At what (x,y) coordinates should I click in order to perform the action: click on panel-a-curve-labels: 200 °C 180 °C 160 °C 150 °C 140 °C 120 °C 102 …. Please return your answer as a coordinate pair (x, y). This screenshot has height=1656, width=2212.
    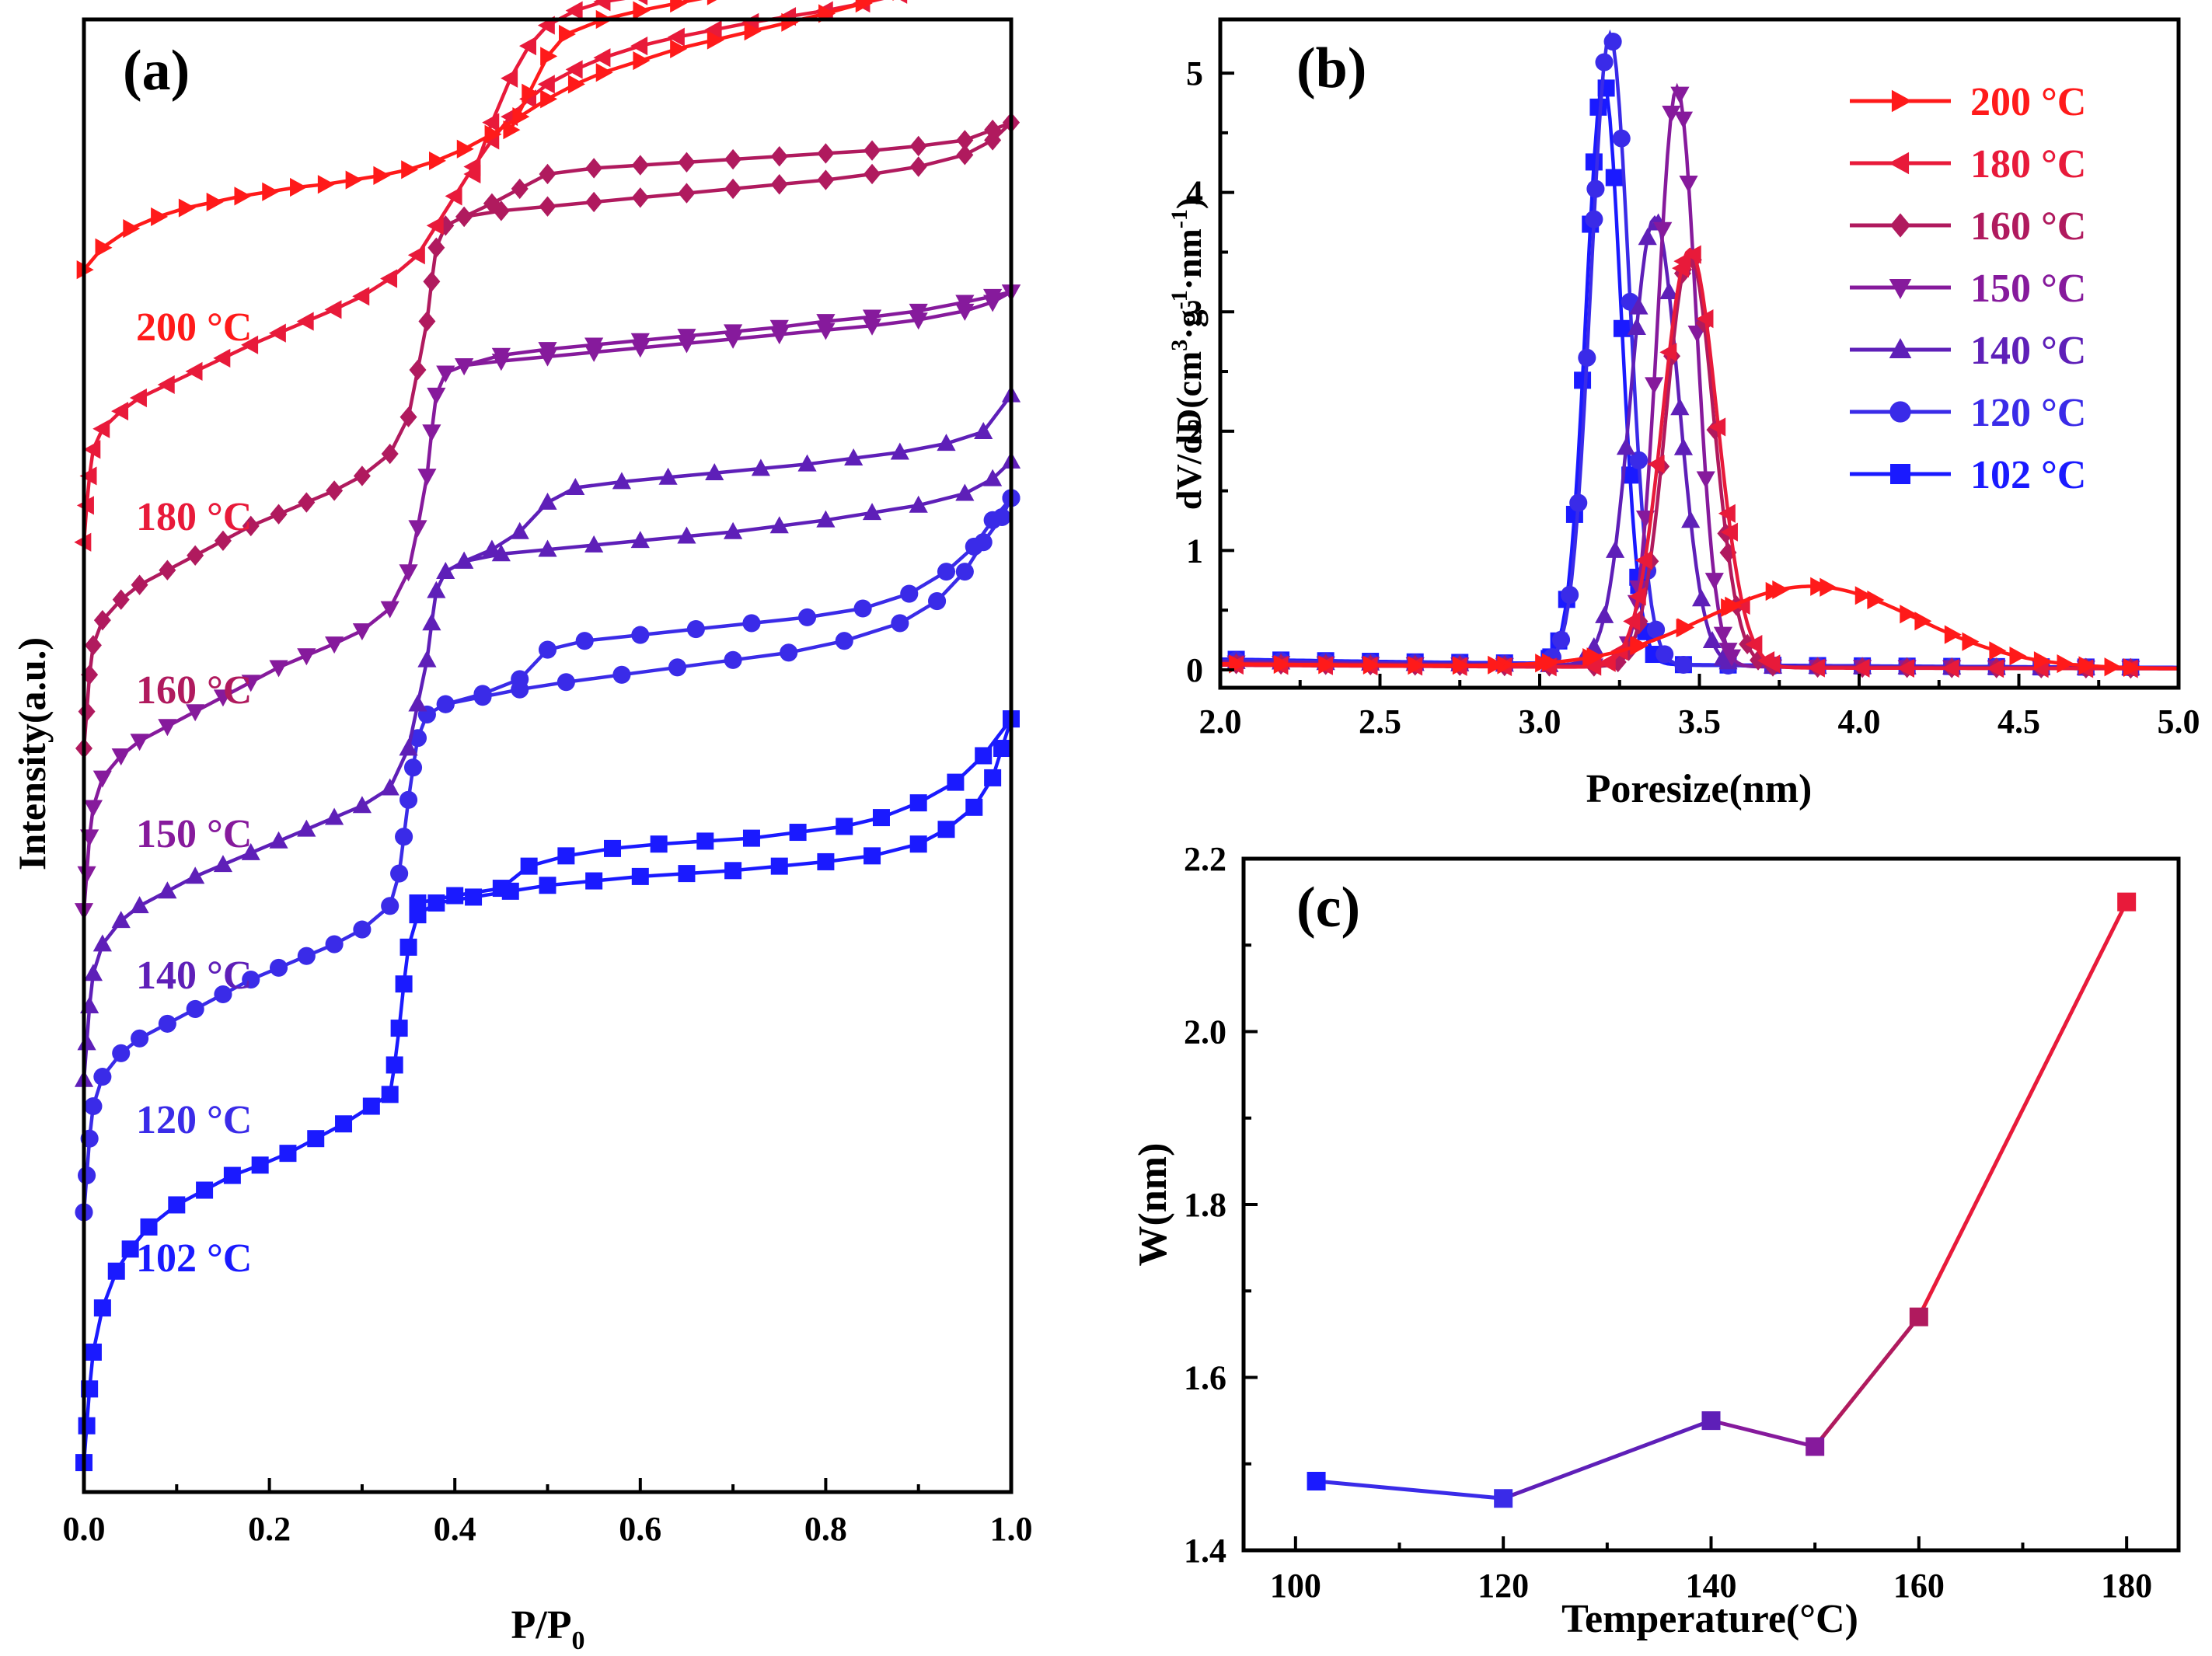
    Looking at the image, I should click on (194, 793).